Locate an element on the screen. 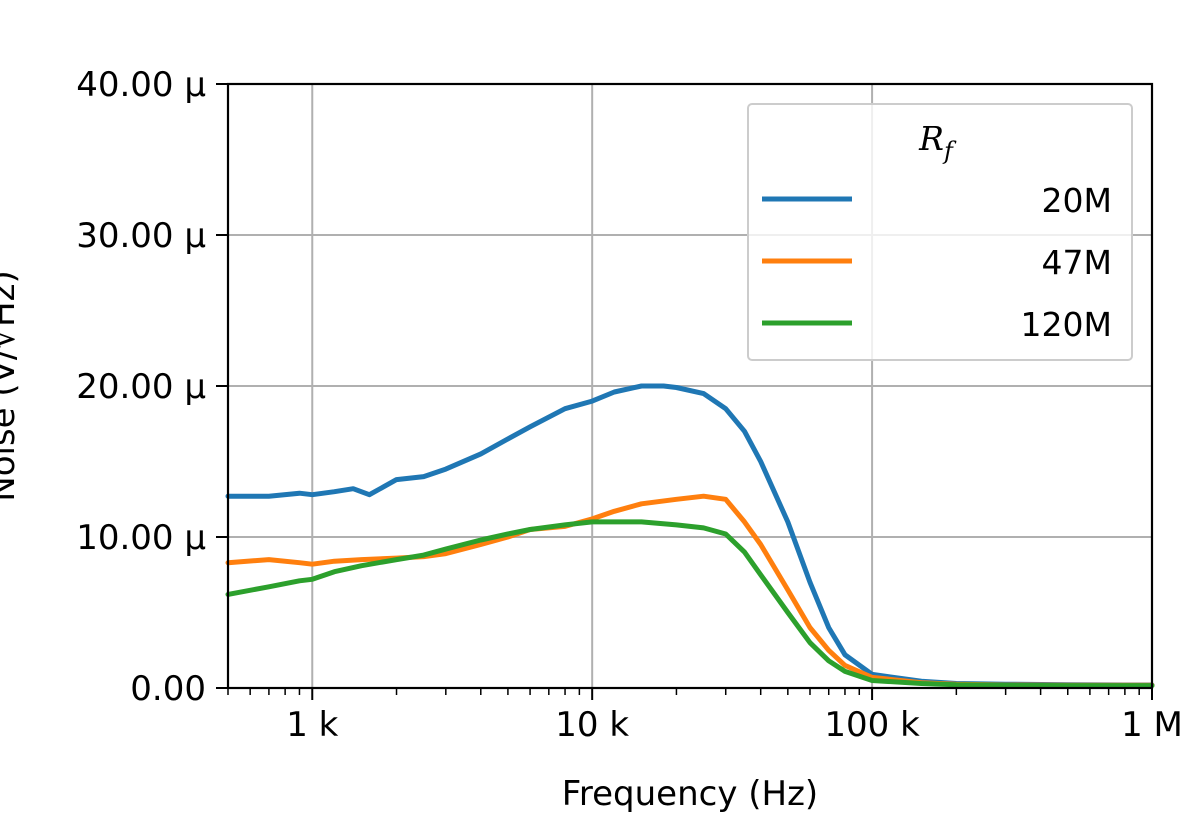 The width and height of the screenshot is (1200, 840). x-tick-label: 10 k is located at coordinates (592, 725).